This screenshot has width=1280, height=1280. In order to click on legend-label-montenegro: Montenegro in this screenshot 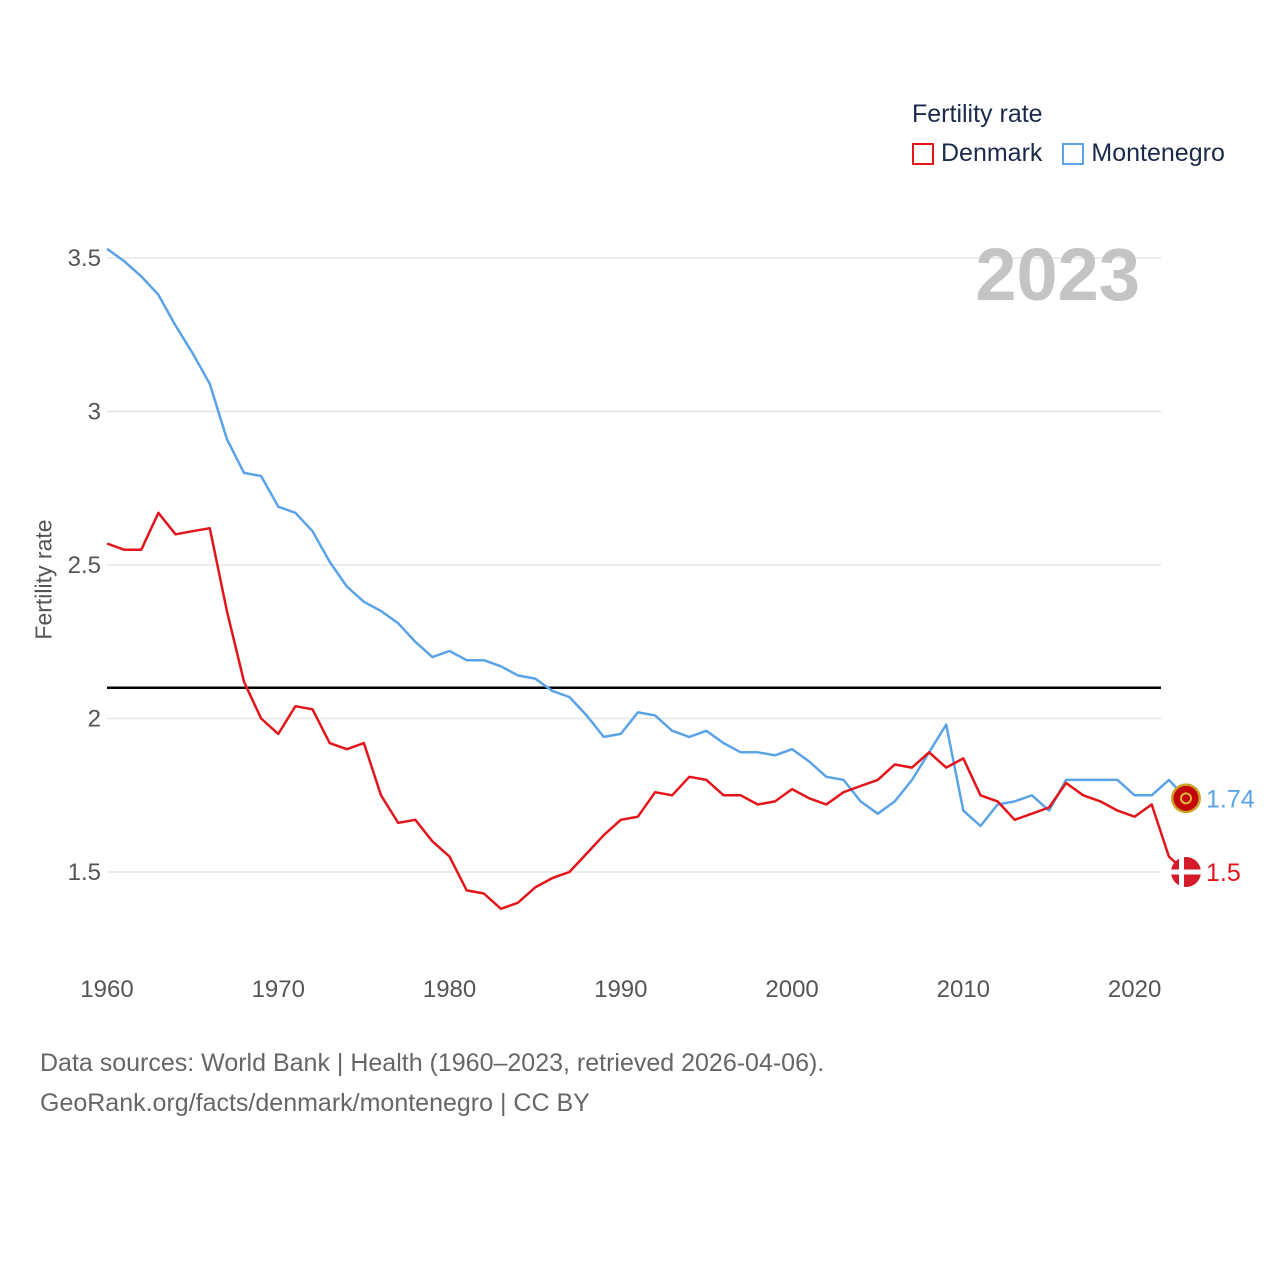, I will do `click(1158, 153)`.